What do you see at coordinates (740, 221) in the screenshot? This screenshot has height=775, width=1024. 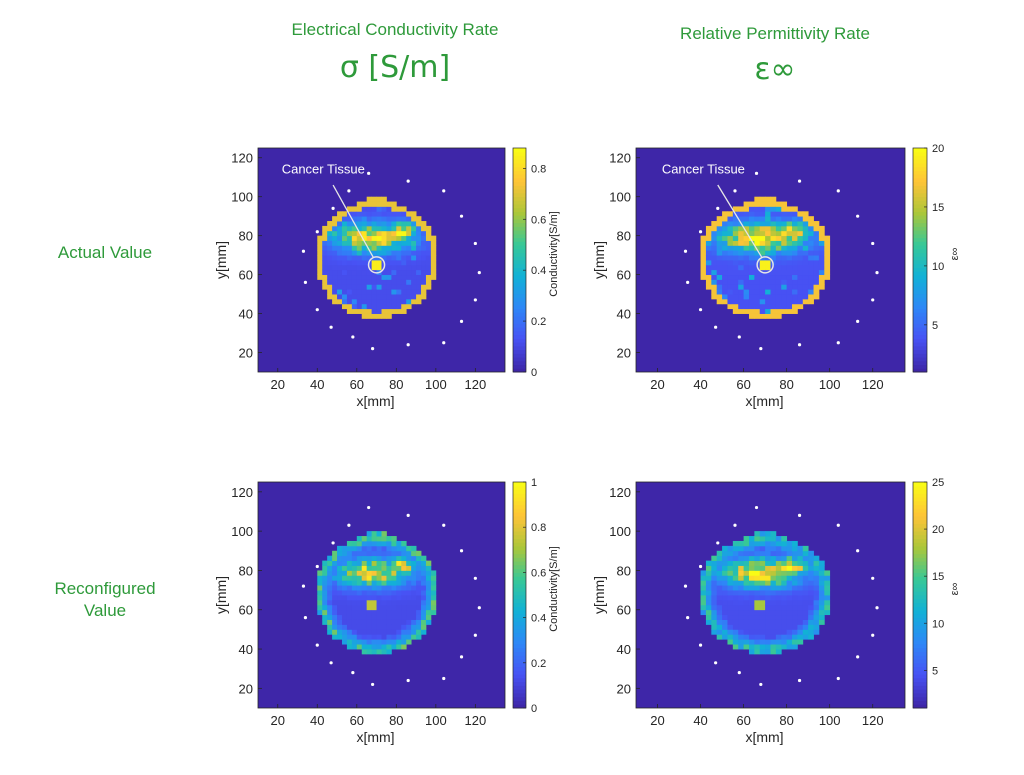 I see `annotation-pointer` at bounding box center [740, 221].